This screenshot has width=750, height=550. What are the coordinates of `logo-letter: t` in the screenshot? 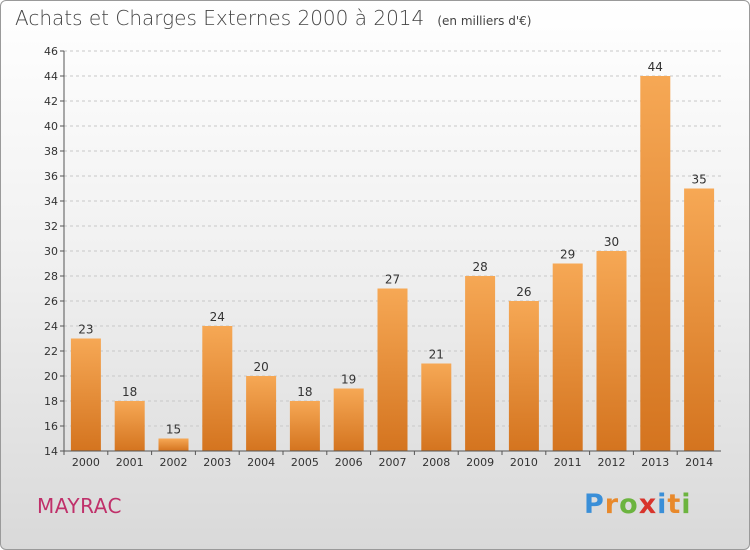 It's located at (674, 504).